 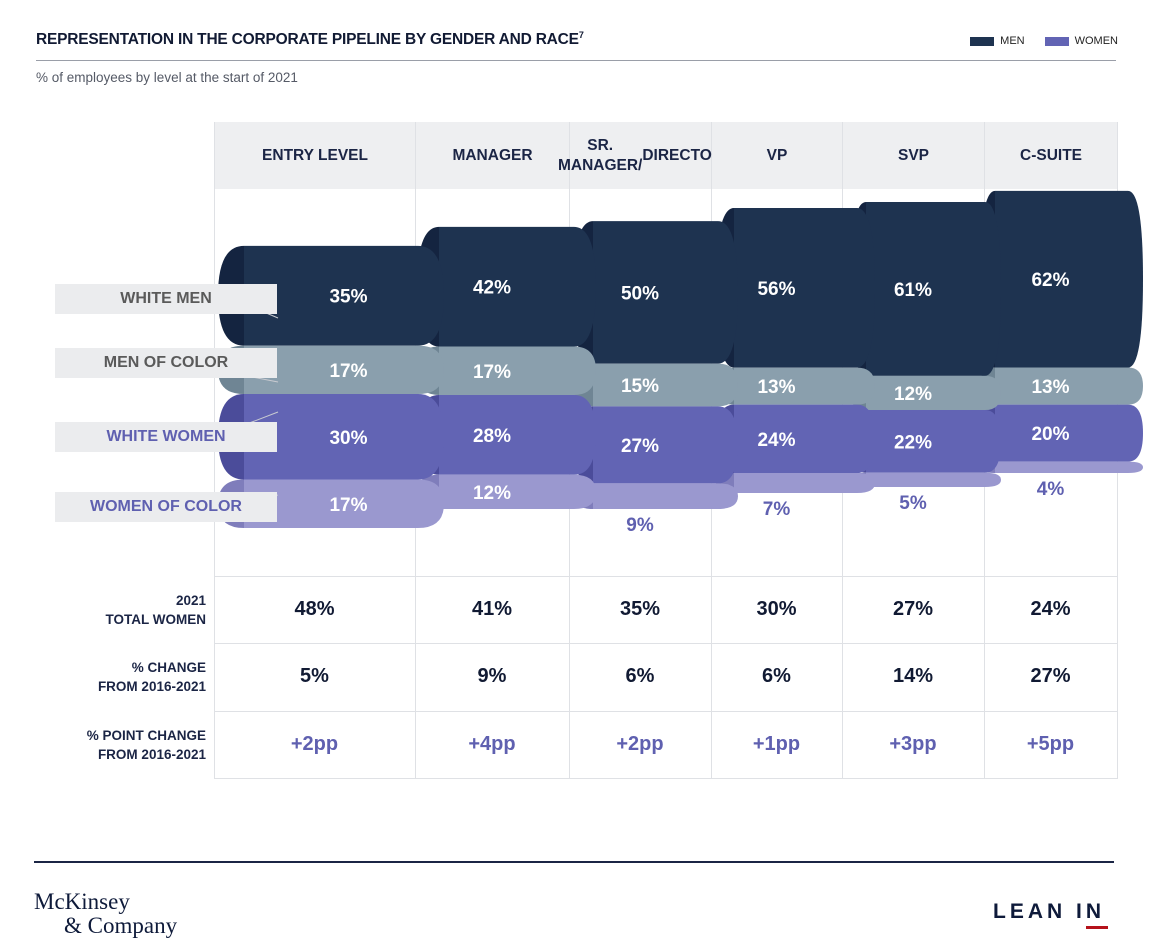 I want to click on legend-swatch-men, so click(x=982, y=41).